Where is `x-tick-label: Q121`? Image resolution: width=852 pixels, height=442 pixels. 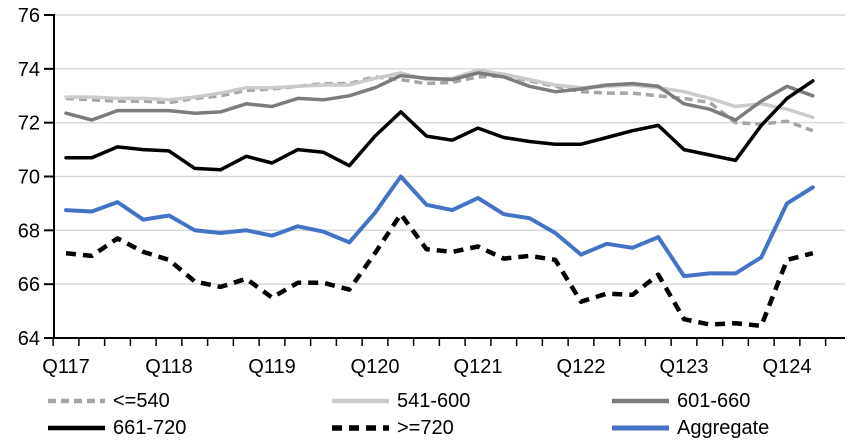 x-tick-label: Q121 is located at coordinates (478, 367).